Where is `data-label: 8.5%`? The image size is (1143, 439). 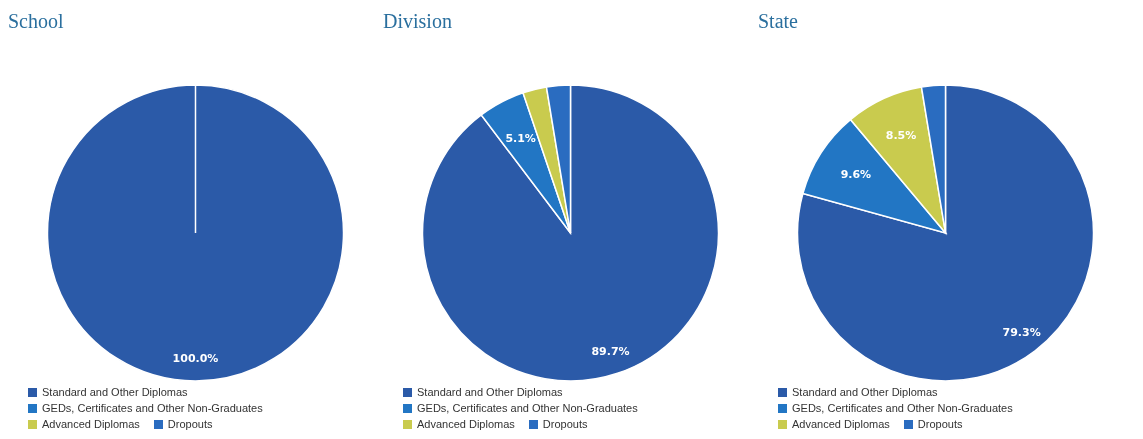 data-label: 8.5% is located at coordinates (901, 136).